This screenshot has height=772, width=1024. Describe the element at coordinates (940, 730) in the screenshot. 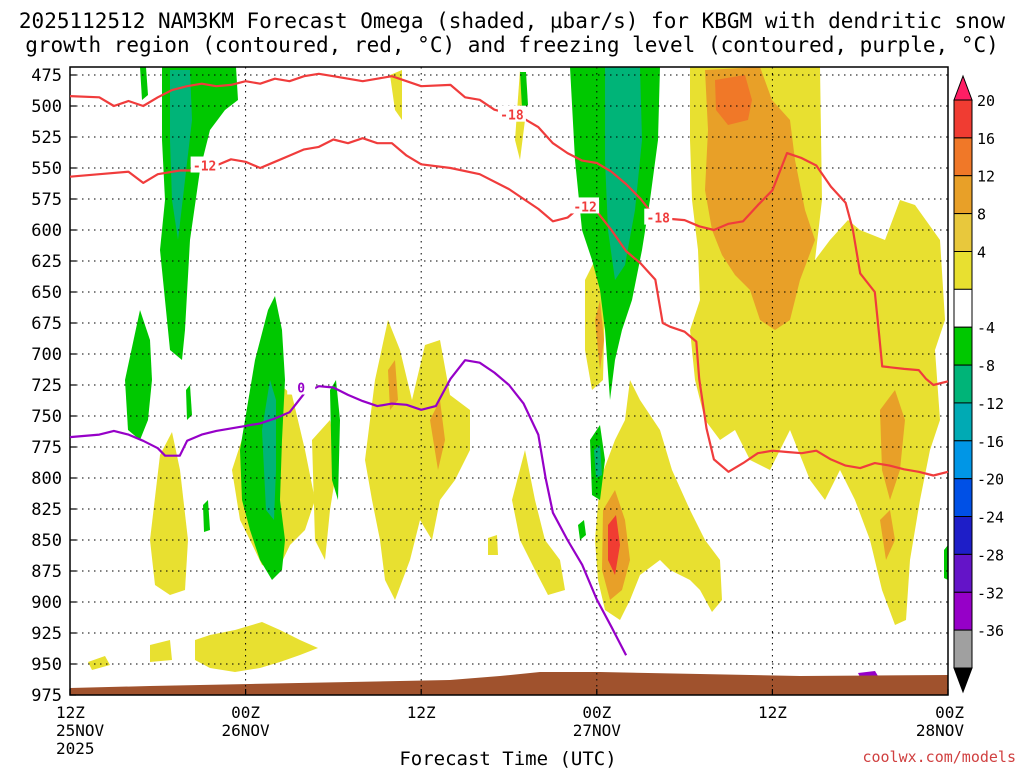

I see `x-tick-date-5: 28NOV` at that location.